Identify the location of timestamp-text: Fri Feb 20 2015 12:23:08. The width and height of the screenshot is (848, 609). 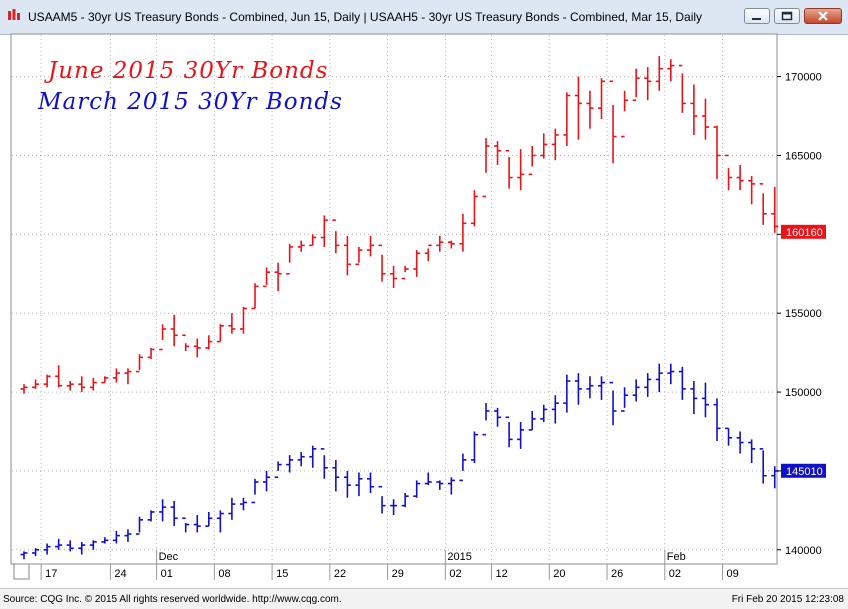
(787, 599).